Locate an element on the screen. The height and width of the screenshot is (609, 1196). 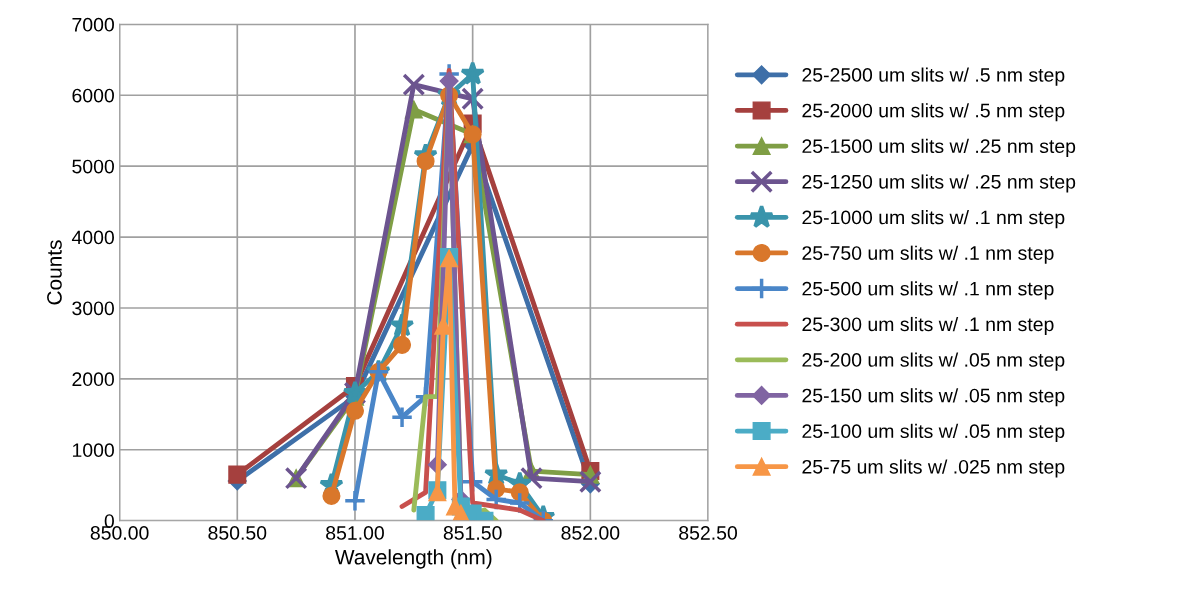
x-tick-label: 851.00 is located at coordinates (355, 533).